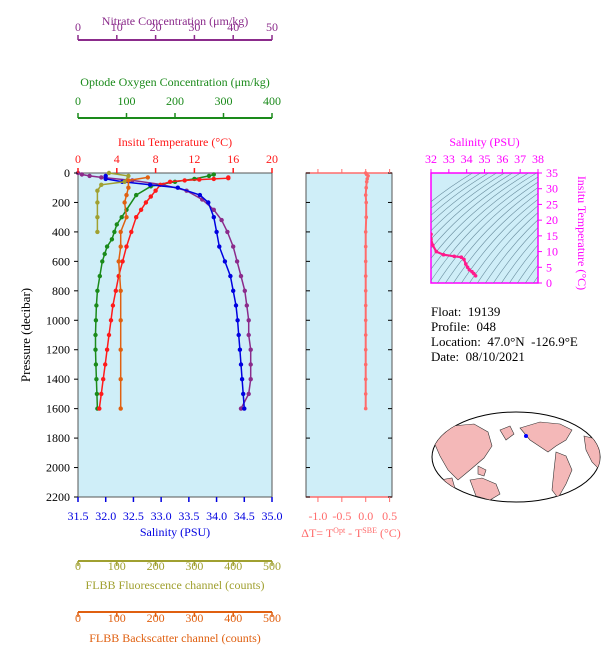 The height and width of the screenshot is (668, 609). Describe the element at coordinates (272, 566) in the screenshot. I see `fluorescence-tick-label: 500` at that location.